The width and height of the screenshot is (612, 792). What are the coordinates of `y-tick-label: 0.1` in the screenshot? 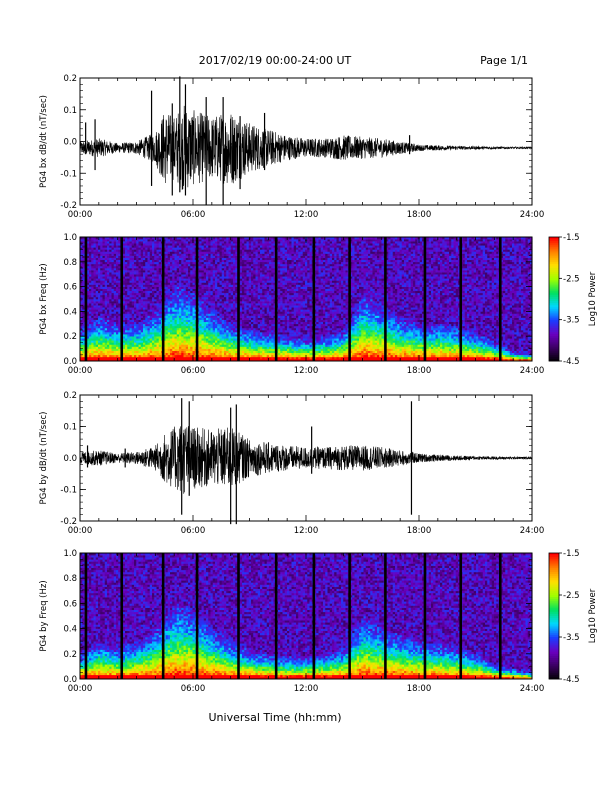 It's located at (70, 111).